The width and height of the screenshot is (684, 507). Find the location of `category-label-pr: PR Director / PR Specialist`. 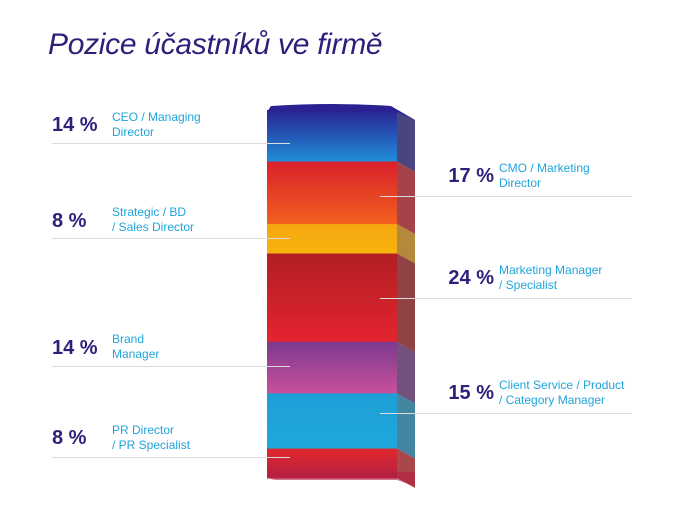

category-label-pr: PR Director / PR Specialist is located at coordinates (151, 437).